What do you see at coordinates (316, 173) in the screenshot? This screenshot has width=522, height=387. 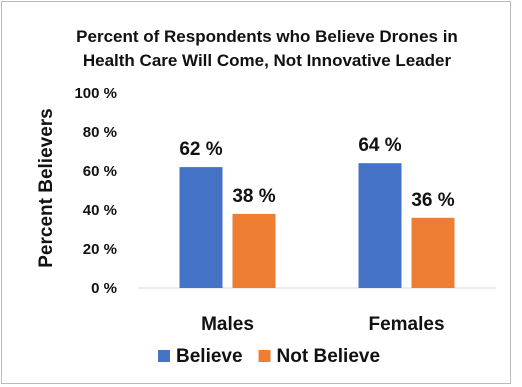 I see `data-labels: 62 % 38 % 64 % 36 %` at bounding box center [316, 173].